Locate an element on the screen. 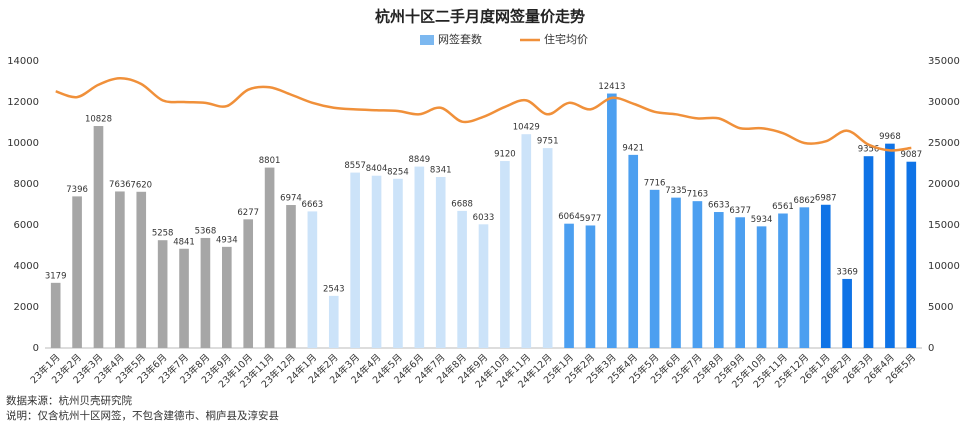 Image resolution: width=960 pixels, height=428 pixels. value-label: 6987 is located at coordinates (826, 198).